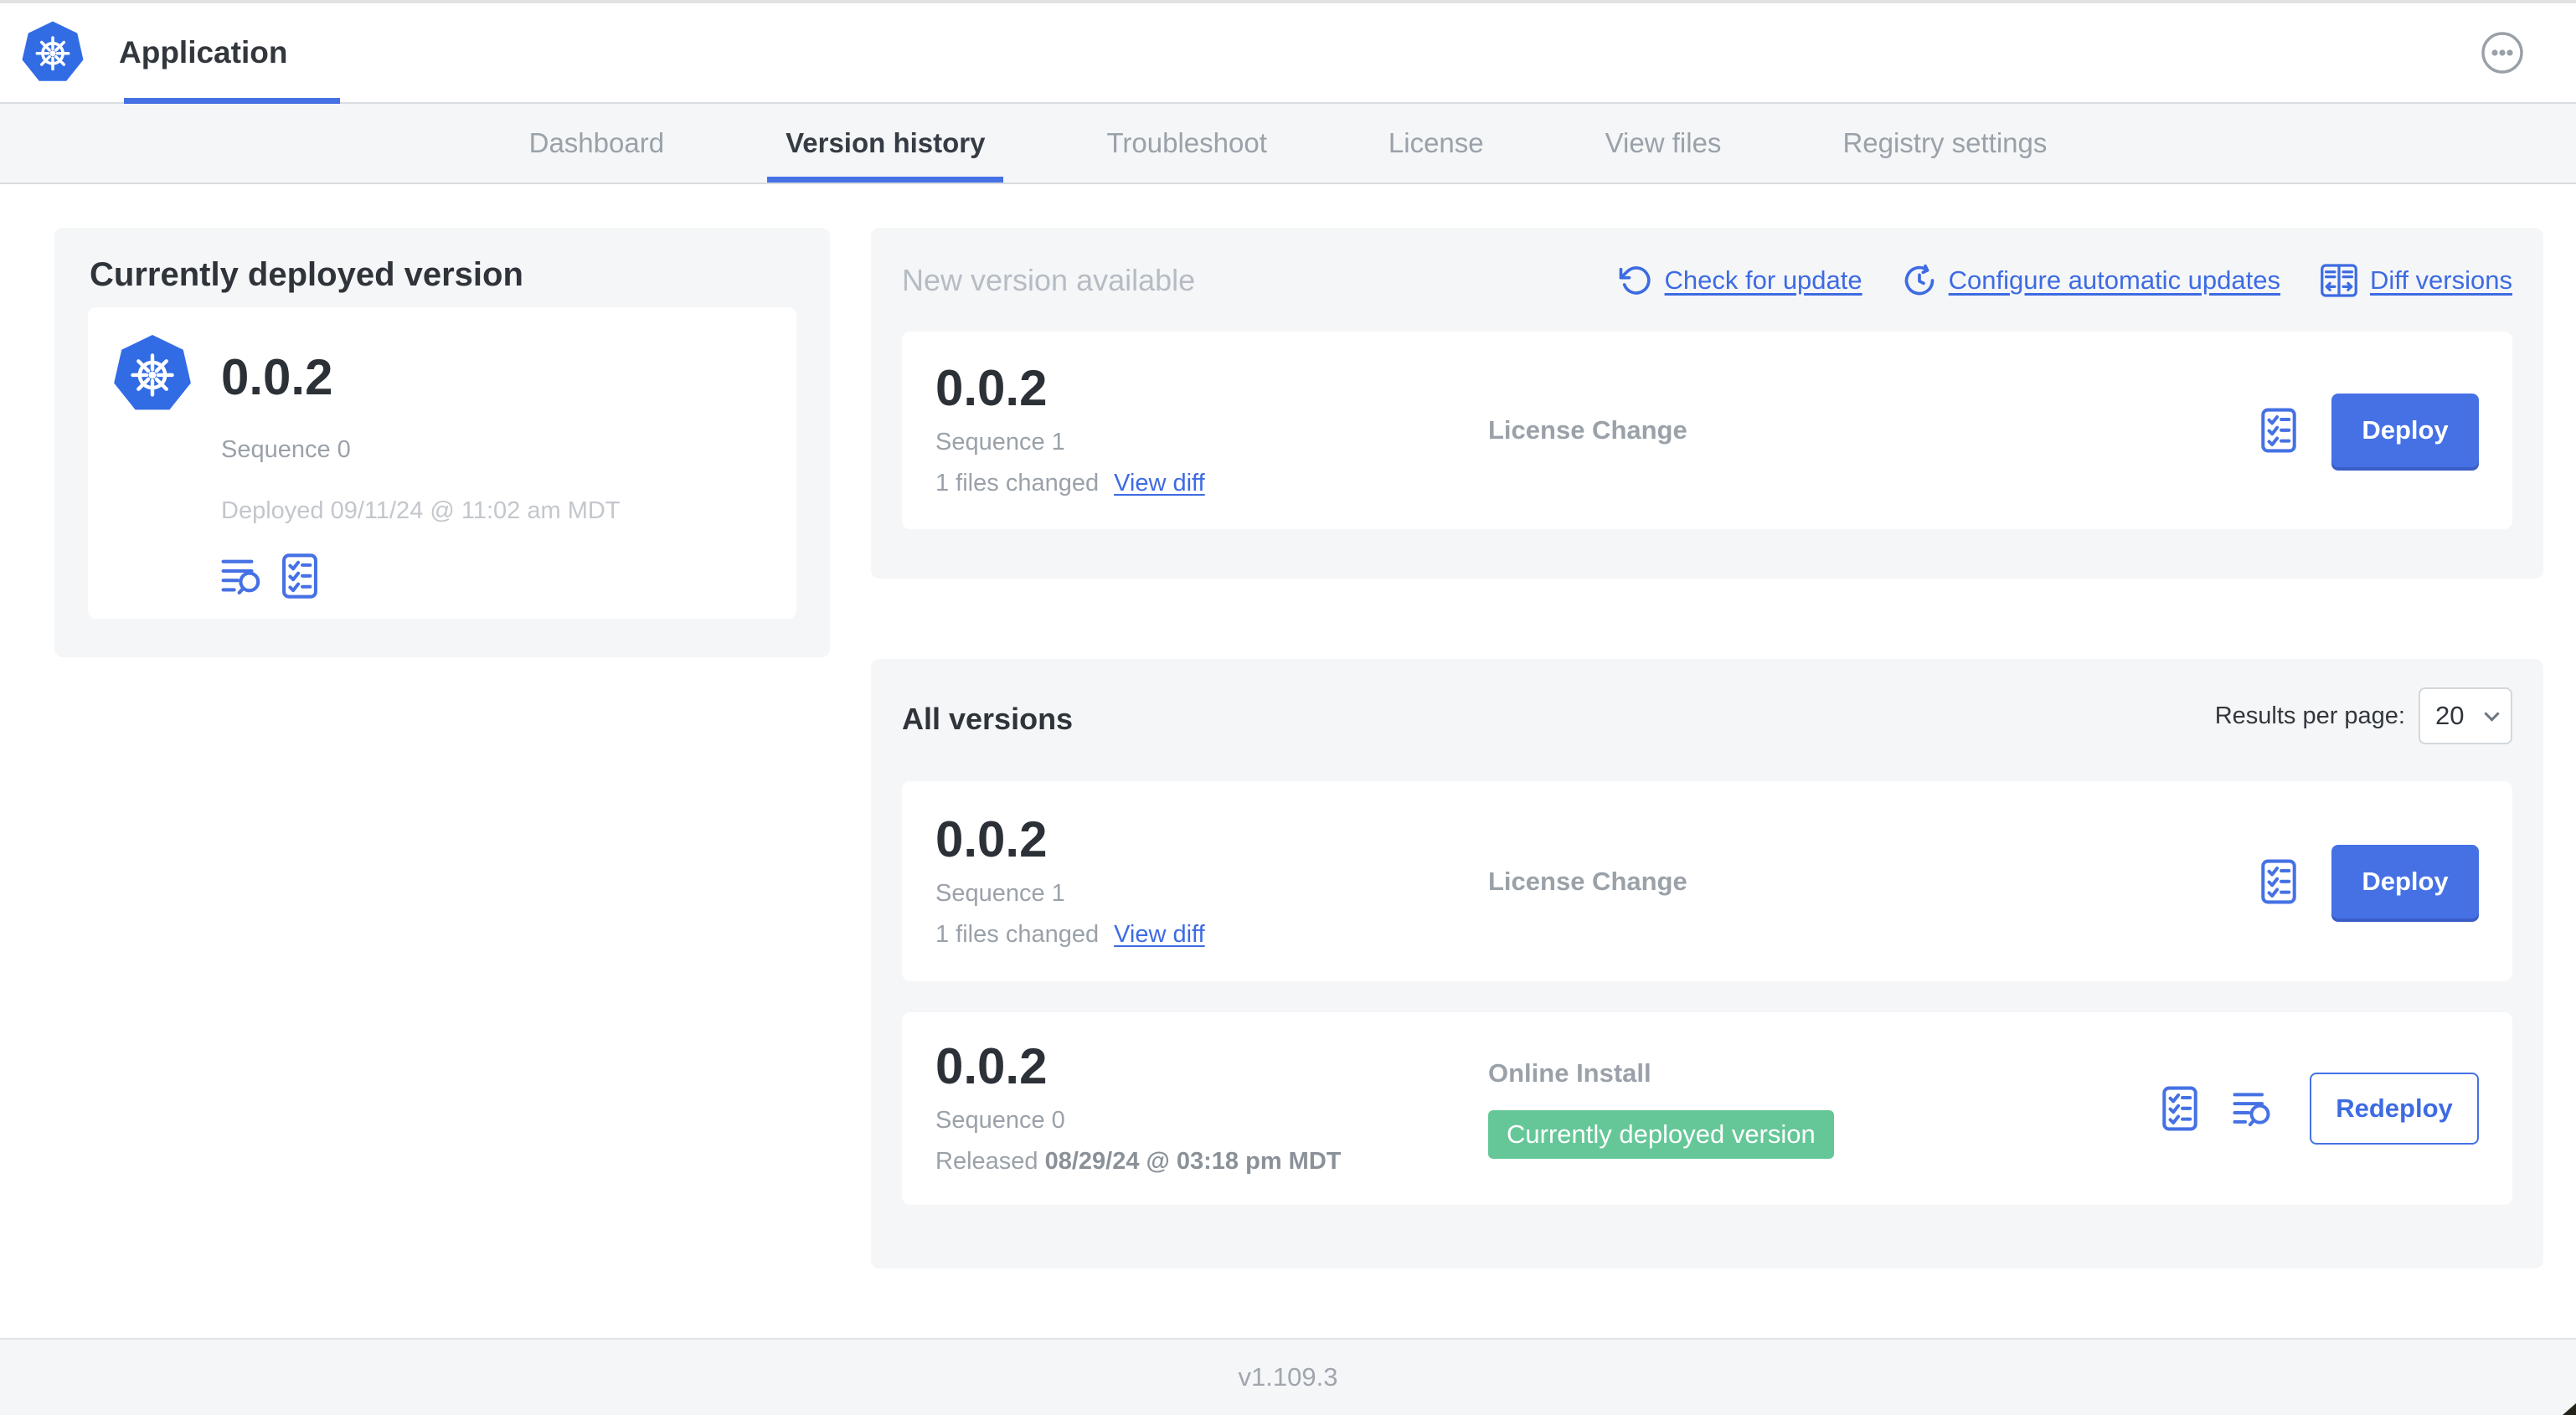 This screenshot has height=1415, width=2576. Describe the element at coordinates (203, 52) in the screenshot. I see `app-title: Application` at that location.